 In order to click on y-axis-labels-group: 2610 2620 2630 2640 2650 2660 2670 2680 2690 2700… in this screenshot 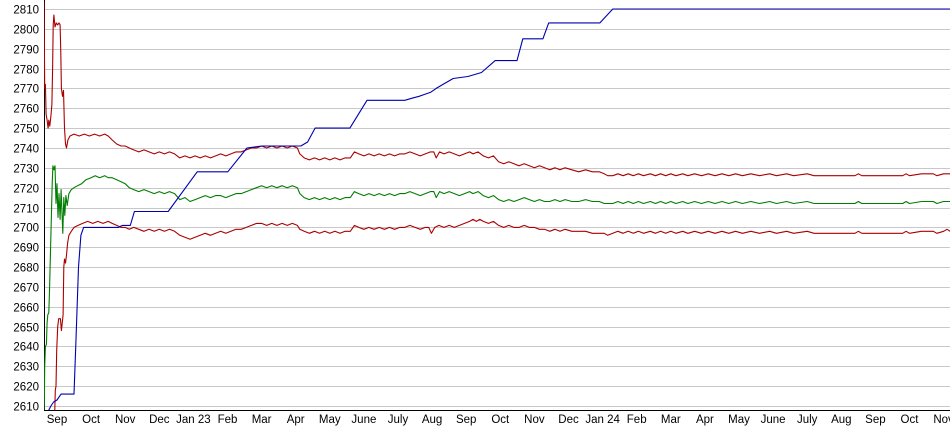, I will do `click(26, 209)`.